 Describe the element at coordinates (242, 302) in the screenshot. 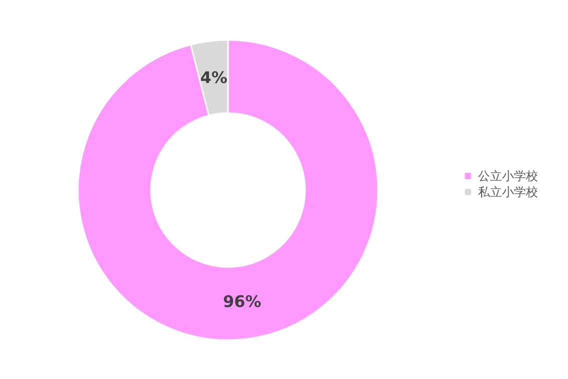

I see `data-label: 96%` at that location.